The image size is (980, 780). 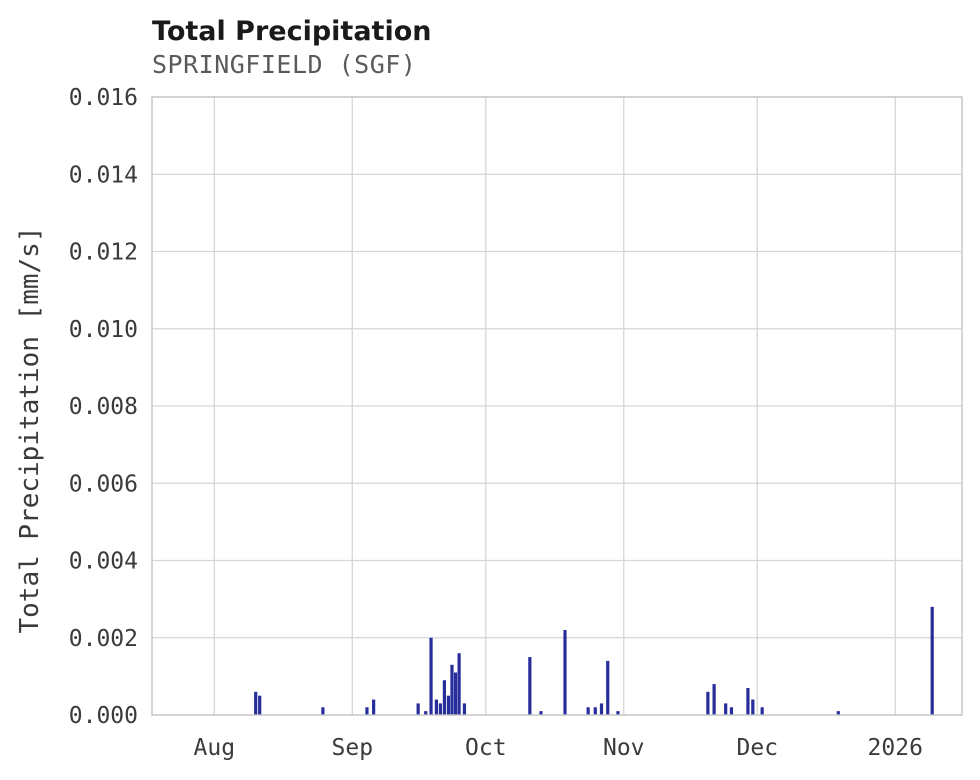 I want to click on chart-subtitle: SPRINGFIELD (SGF), so click(x=284, y=64).